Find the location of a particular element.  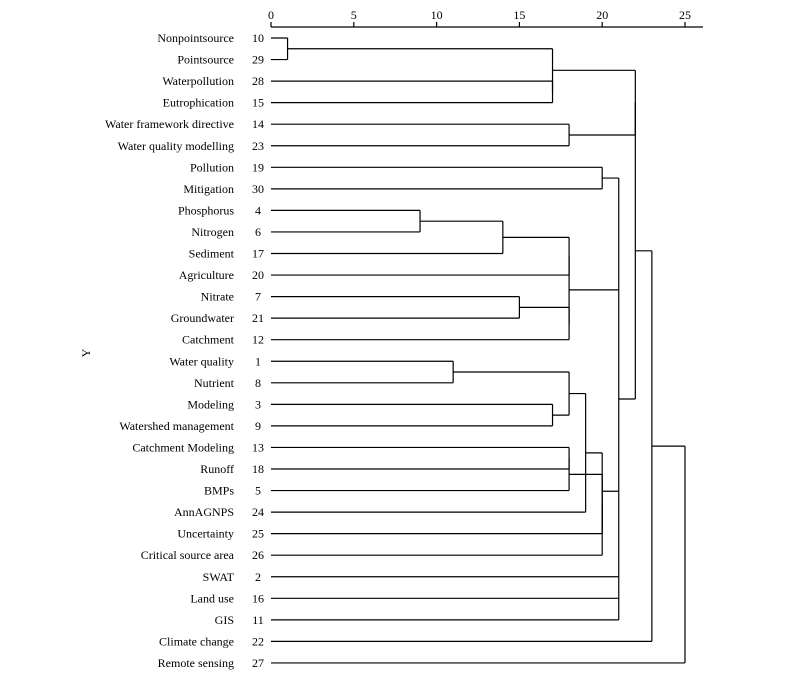

leaf-label: Water framework directive is located at coordinates (169, 124).